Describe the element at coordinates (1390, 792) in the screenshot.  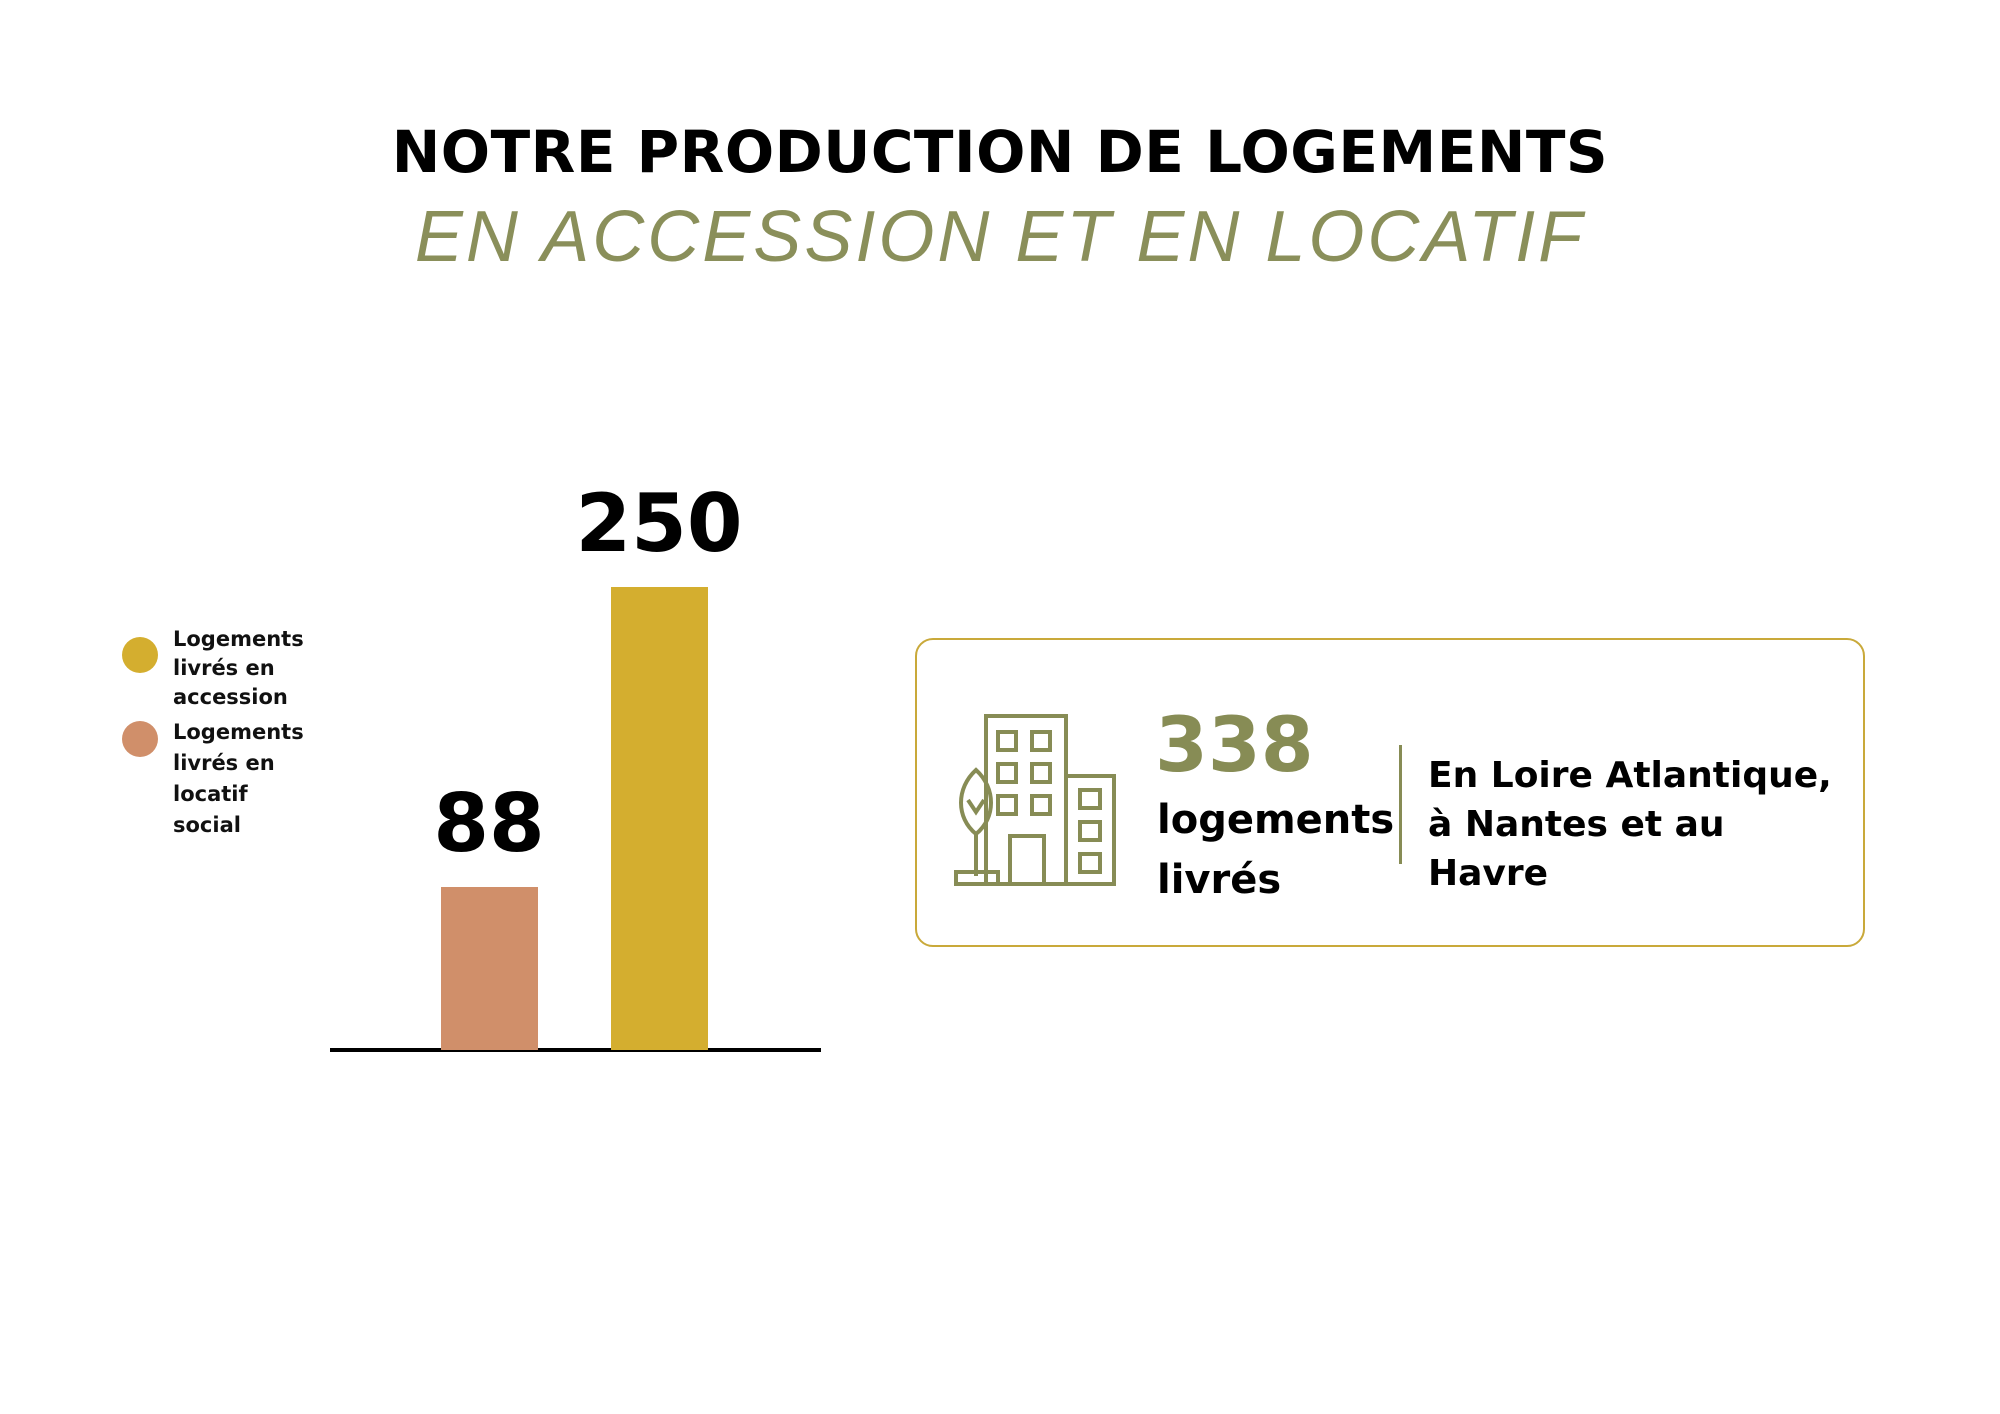
I see `callout-box` at that location.